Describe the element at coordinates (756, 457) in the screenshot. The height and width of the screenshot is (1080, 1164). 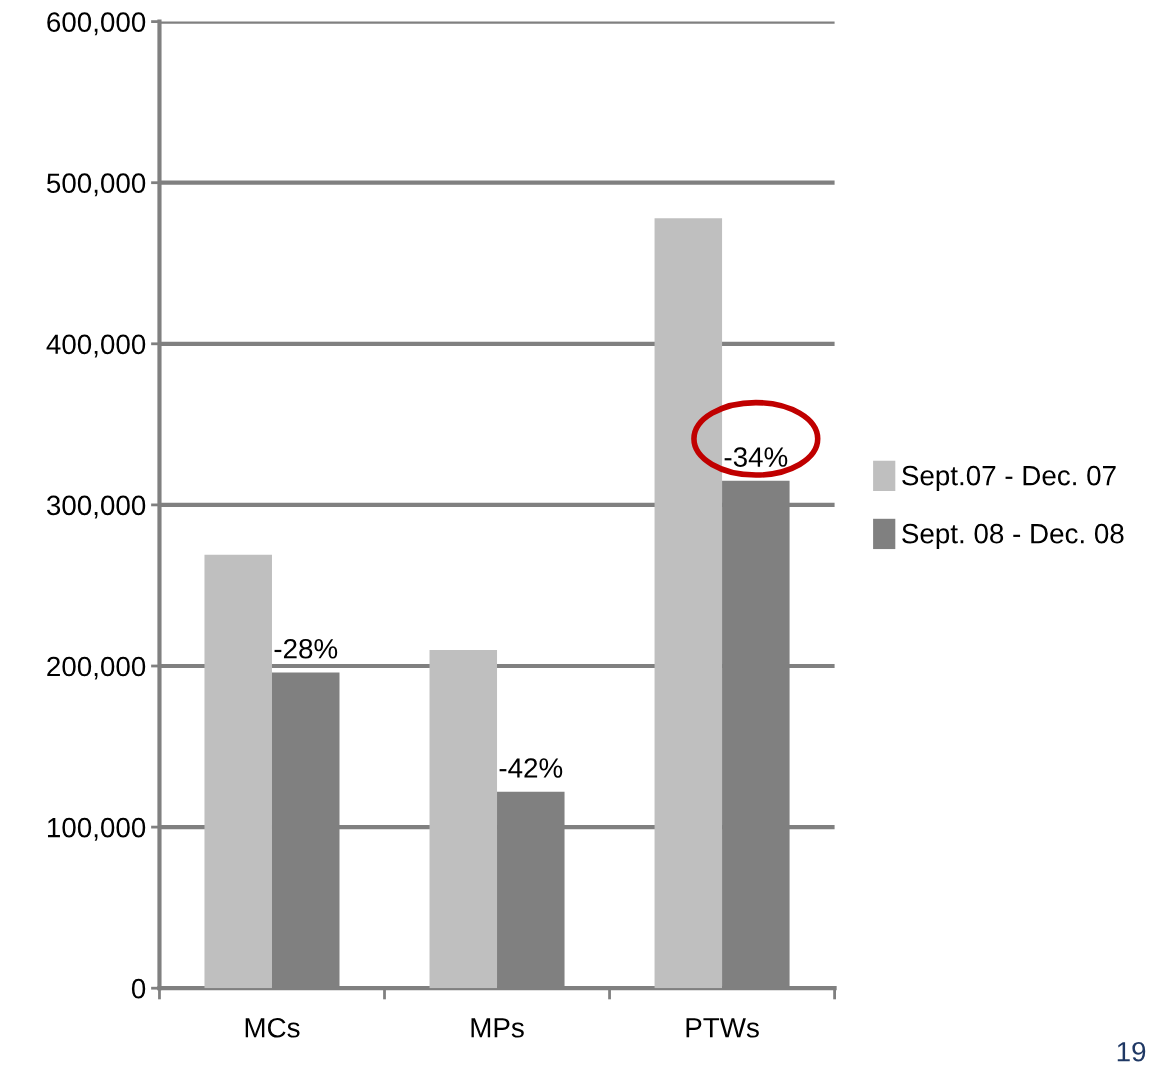
I see `annotation: -34%` at that location.